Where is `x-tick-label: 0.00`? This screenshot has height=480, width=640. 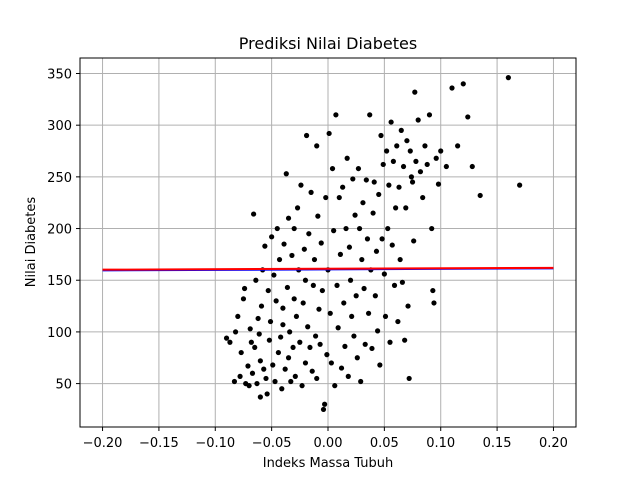
x-tick-label: 0.00 is located at coordinates (328, 443).